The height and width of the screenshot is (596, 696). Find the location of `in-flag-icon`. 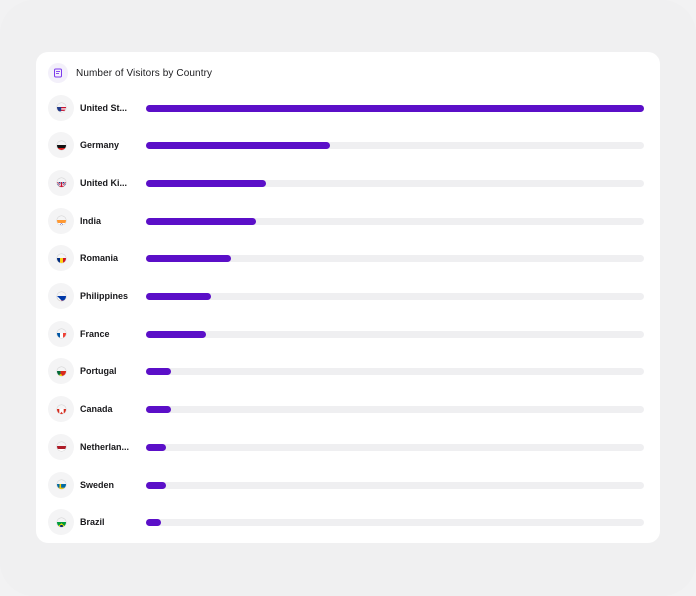

in-flag-icon is located at coordinates (61, 221).